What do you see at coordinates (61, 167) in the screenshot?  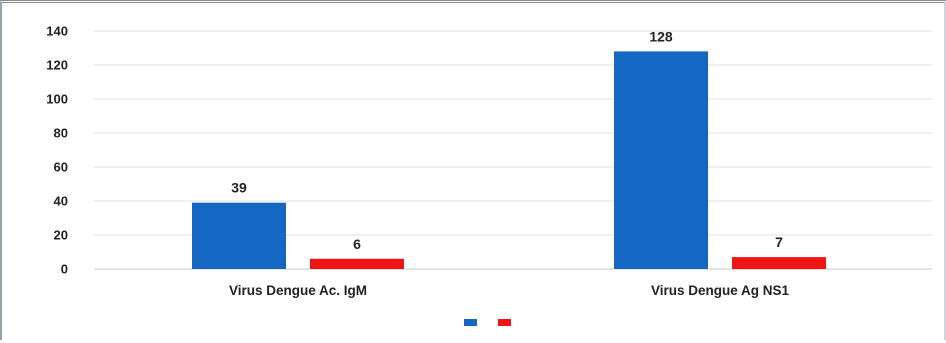 I see `y-tick-label-60: 60` at bounding box center [61, 167].